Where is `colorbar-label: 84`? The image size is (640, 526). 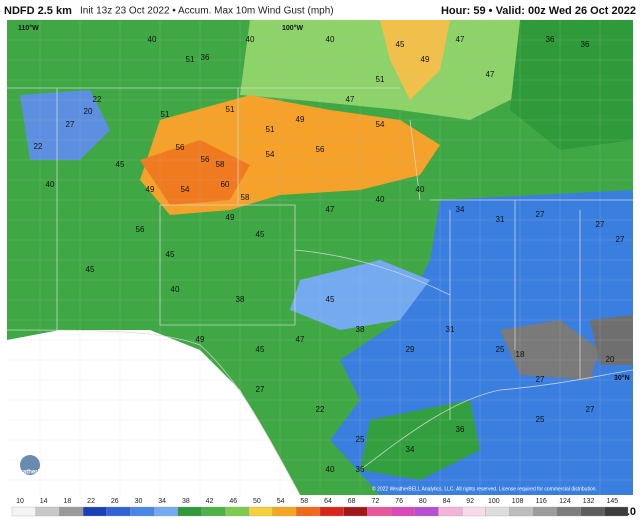
colorbar-label: 84 is located at coordinates (447, 501).